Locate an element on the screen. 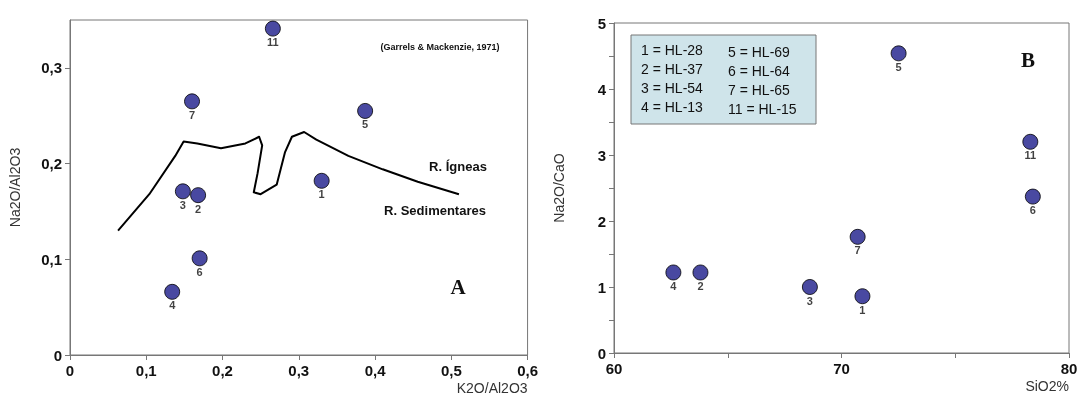 The height and width of the screenshot is (403, 1082). annotation: 7 = HL-65 is located at coordinates (759, 90).